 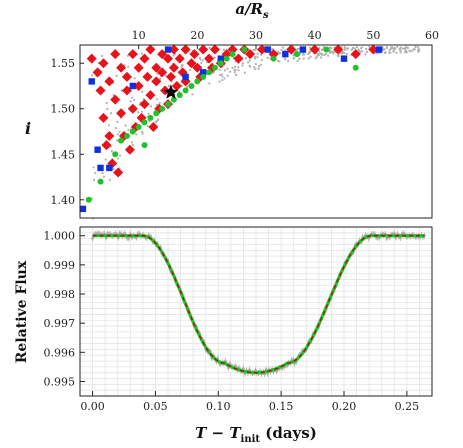 I want to click on bottom-x-tick-label: 0.00, so click(x=92, y=406).